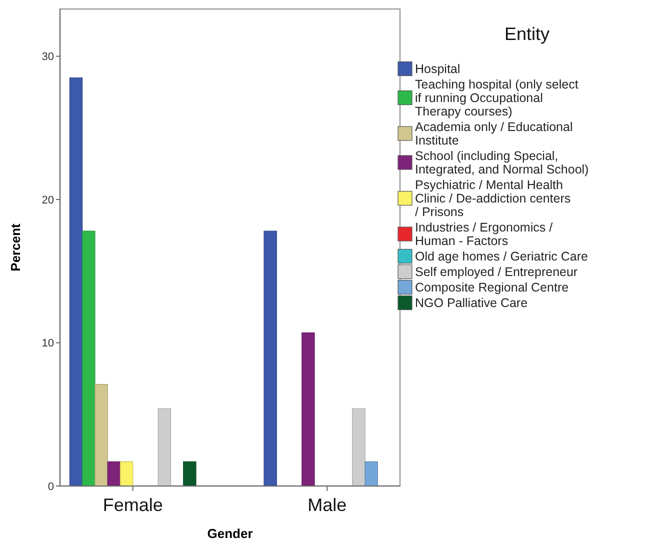 The image size is (664, 553). Describe the element at coordinates (501, 257) in the screenshot. I see `legend-label: Old age homes / Geriatric Care` at that location.